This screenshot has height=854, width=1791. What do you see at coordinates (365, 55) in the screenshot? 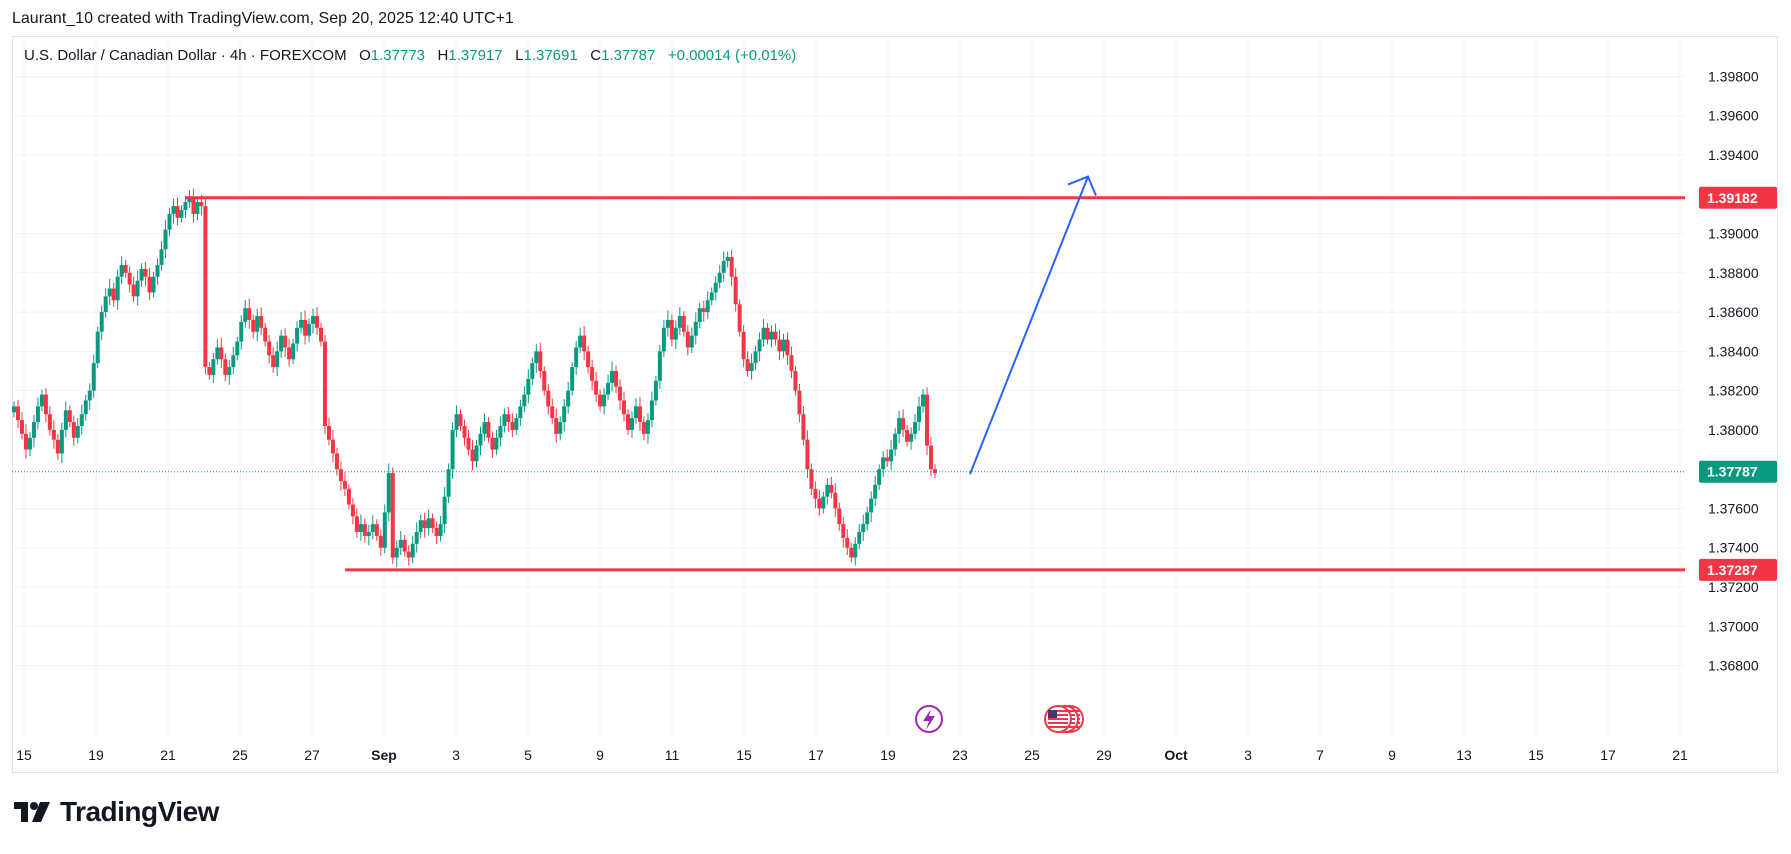
I see `open-label: O` at bounding box center [365, 55].